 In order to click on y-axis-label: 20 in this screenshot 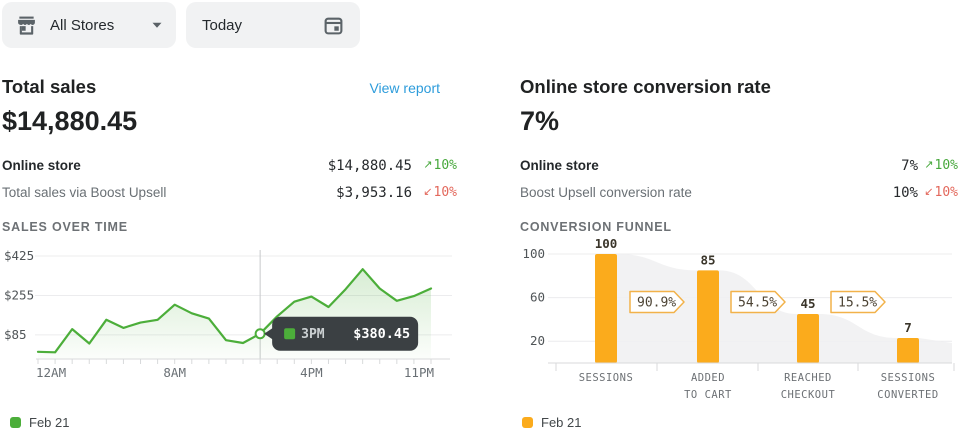, I will do `click(537, 340)`.